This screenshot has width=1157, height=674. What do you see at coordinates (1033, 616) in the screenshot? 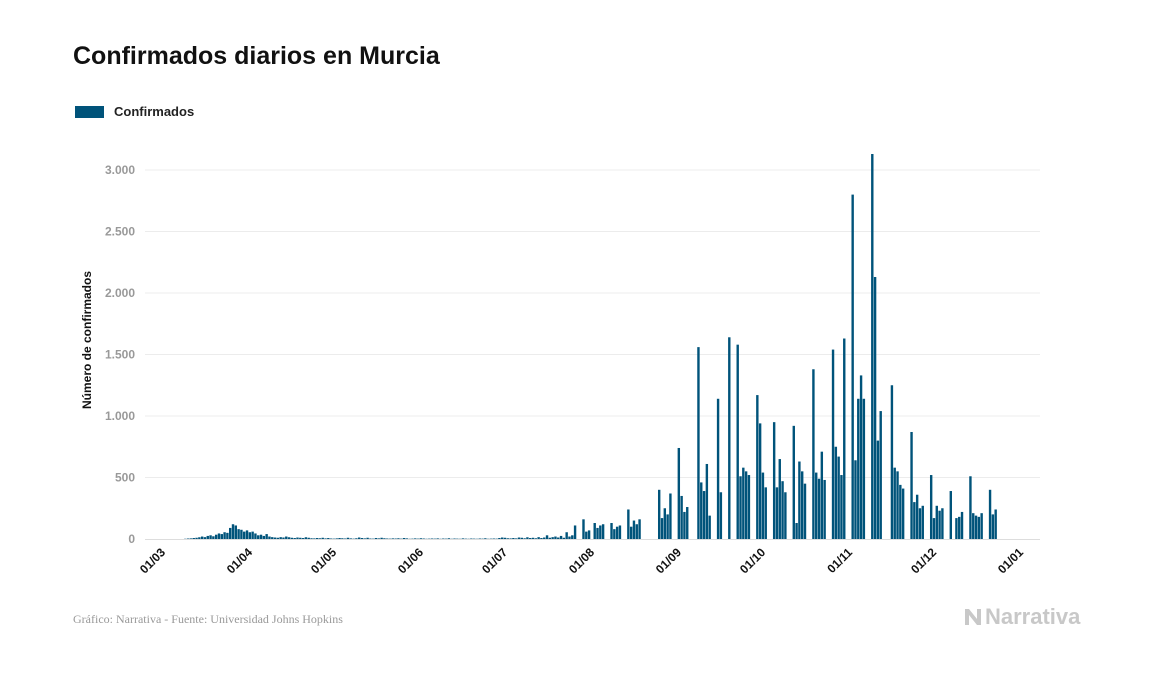
I see `logo-text: Narrativa` at bounding box center [1033, 616].